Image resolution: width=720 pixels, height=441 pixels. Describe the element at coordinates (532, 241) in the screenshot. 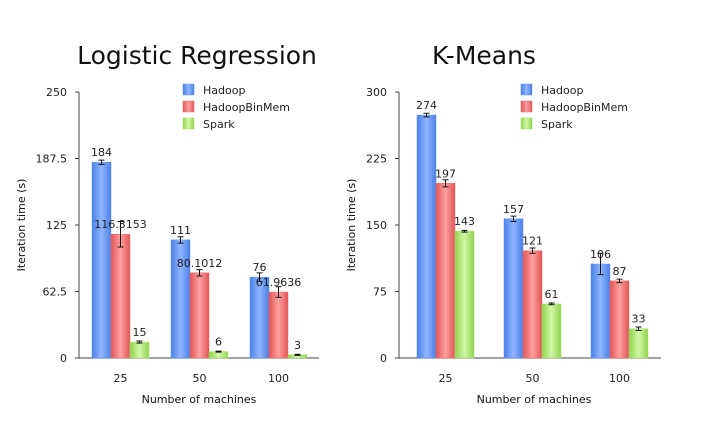

I see `data-label: 121` at that location.